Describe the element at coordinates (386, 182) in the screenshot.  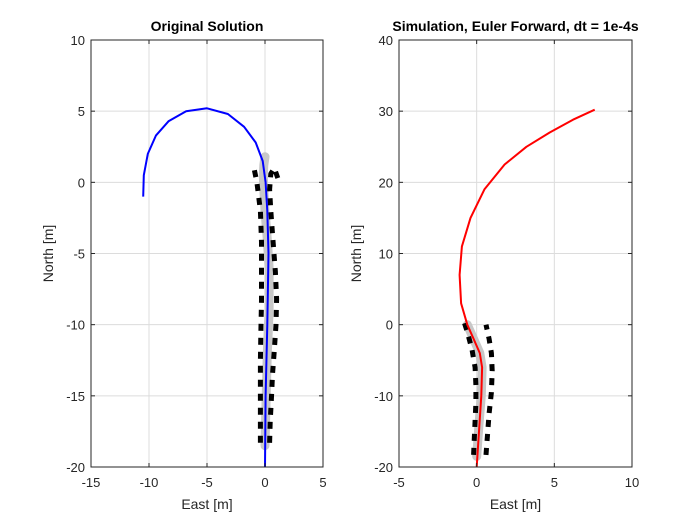
I see `y-tick-label: 20` at that location.